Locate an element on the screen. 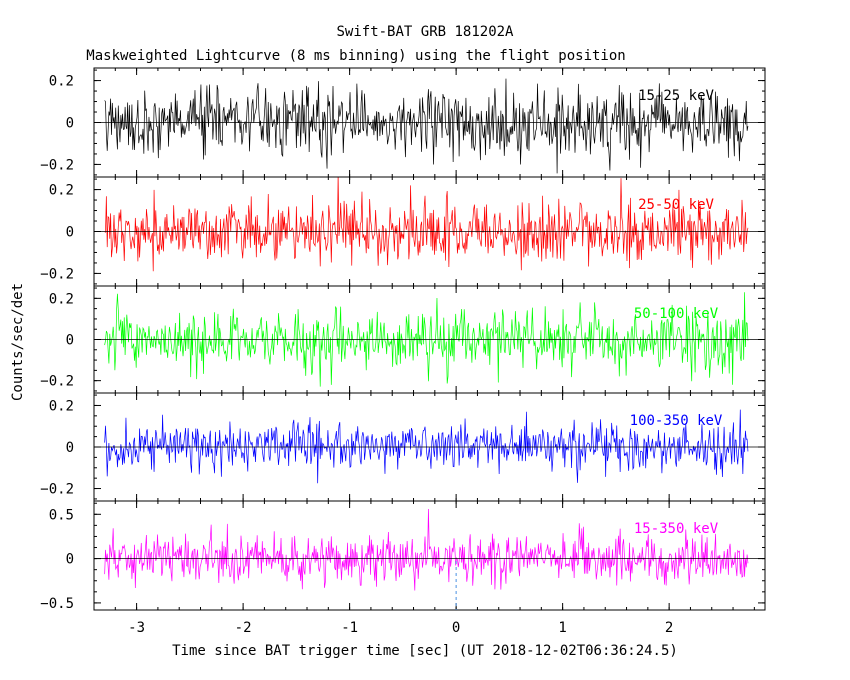  y-tick-label: −0.5 is located at coordinates (57, 604).